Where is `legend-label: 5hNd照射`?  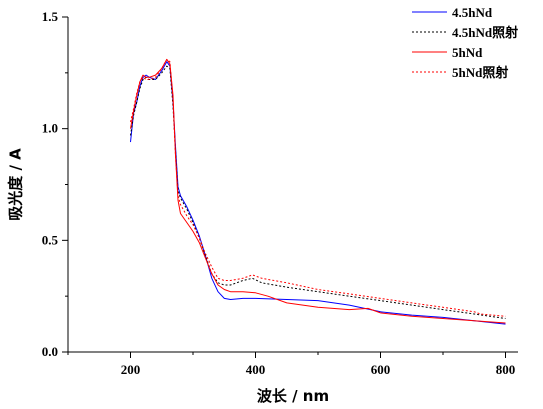
legend-label: 5hNd照射 is located at coordinates (480, 72).